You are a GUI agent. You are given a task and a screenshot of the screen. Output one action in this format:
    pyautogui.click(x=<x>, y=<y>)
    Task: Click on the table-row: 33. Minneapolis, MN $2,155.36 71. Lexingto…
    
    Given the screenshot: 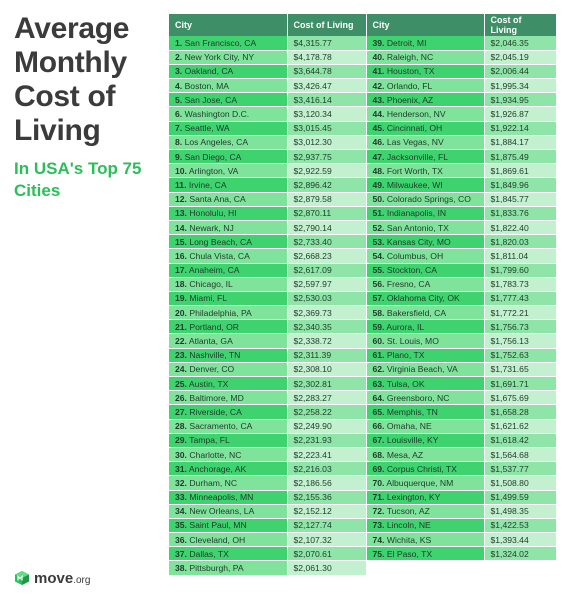 What is the action you would take?
    pyautogui.click(x=363, y=497)
    